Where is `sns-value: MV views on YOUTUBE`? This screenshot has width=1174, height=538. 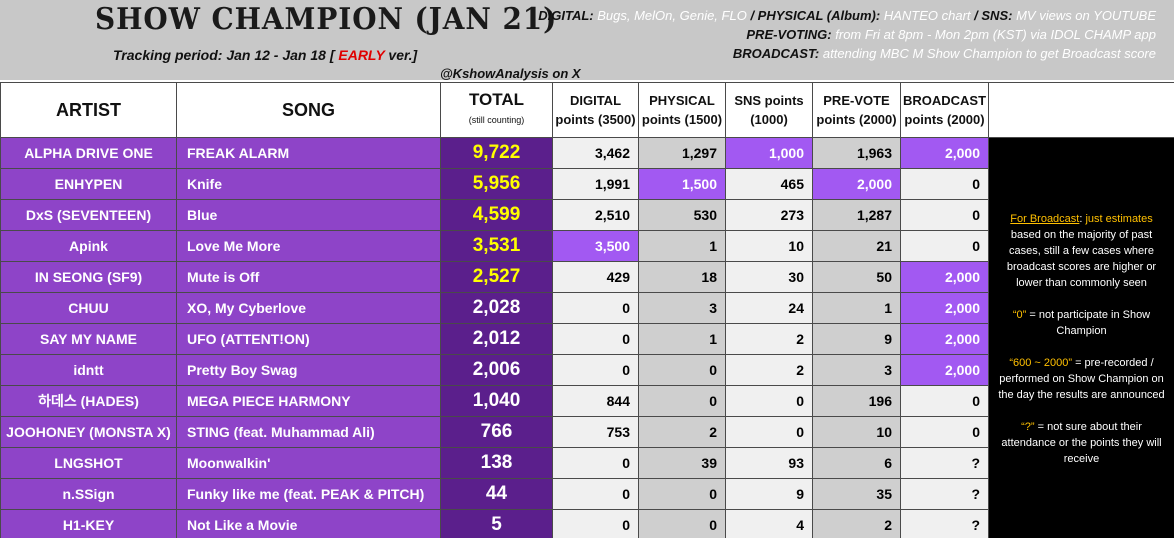 sns-value: MV views on YOUTUBE is located at coordinates (1086, 15).